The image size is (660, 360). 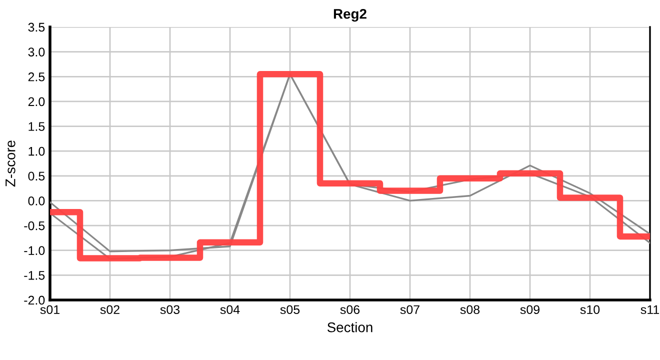 I want to click on y-tick-label: -0.5, so click(x=34, y=225).